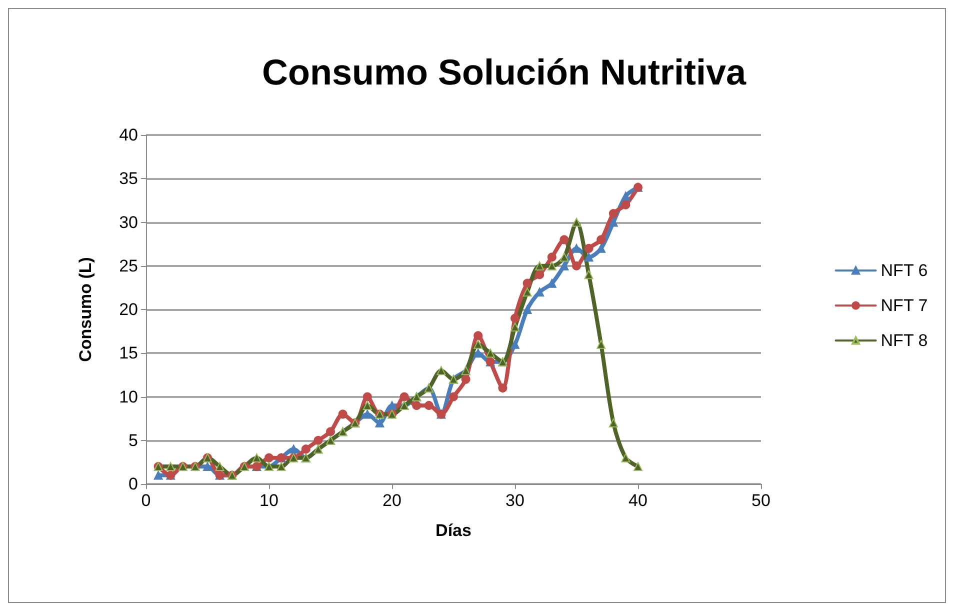  Describe the element at coordinates (85, 309) in the screenshot. I see `y-axis-title: Consumo (L)` at that location.